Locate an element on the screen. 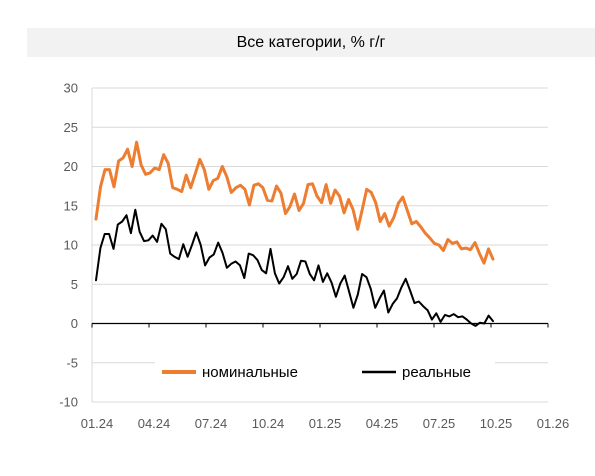 The image size is (595, 476). y-tick-label: 25 is located at coordinates (71, 127).